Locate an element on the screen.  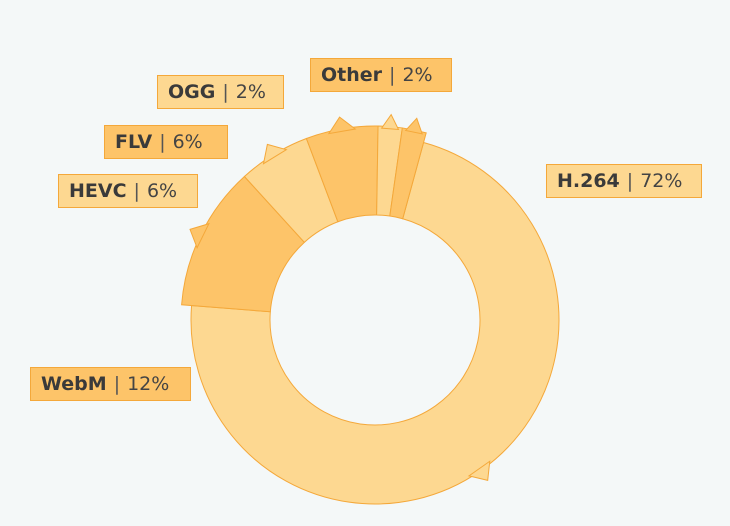
label-category: OGG is located at coordinates (192, 92).